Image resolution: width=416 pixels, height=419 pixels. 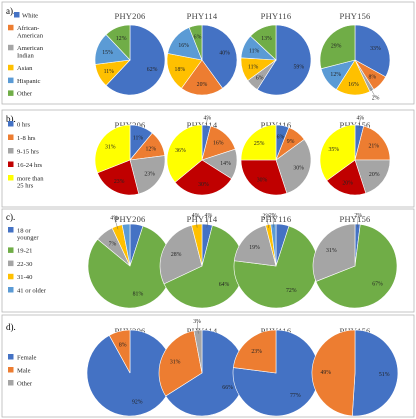 What do you see at coordinates (121, 39) in the screenshot?
I see `slice-label-other: 12%` at bounding box center [121, 39].